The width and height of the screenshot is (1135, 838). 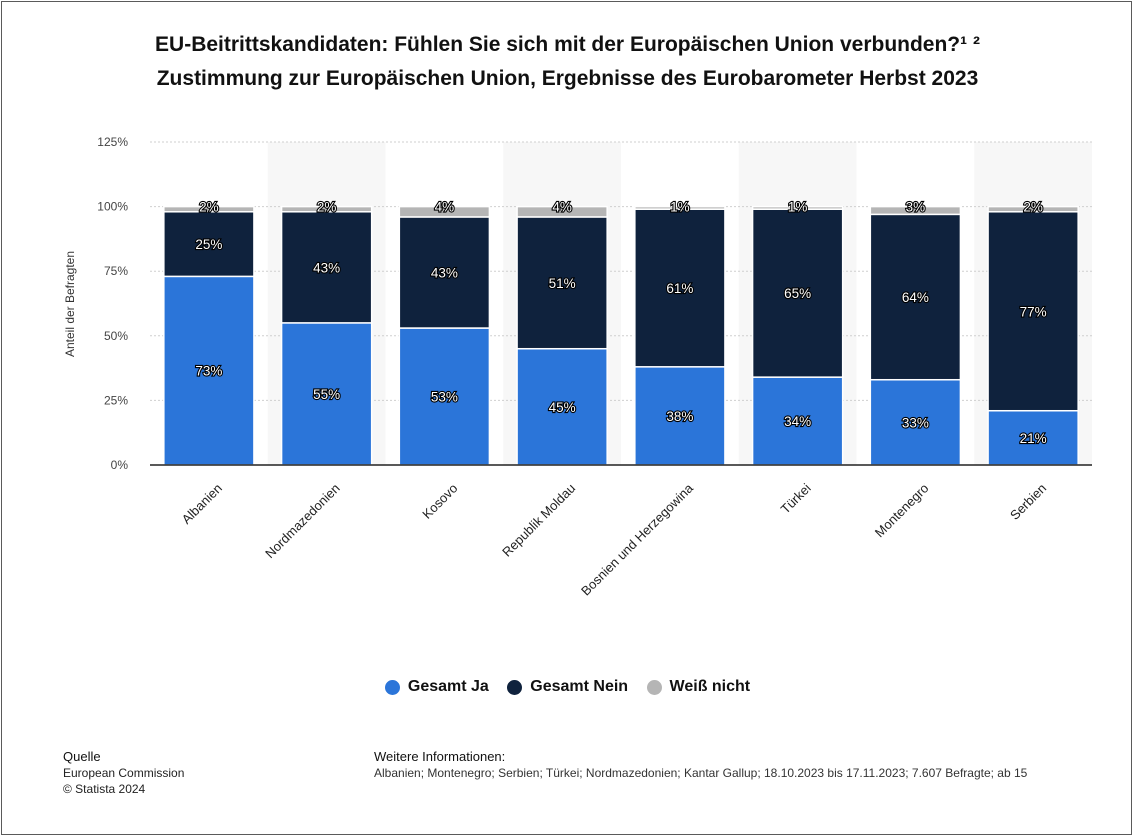 What do you see at coordinates (679, 288) in the screenshot?
I see `value-label-gesamt-nein: 61%` at bounding box center [679, 288].